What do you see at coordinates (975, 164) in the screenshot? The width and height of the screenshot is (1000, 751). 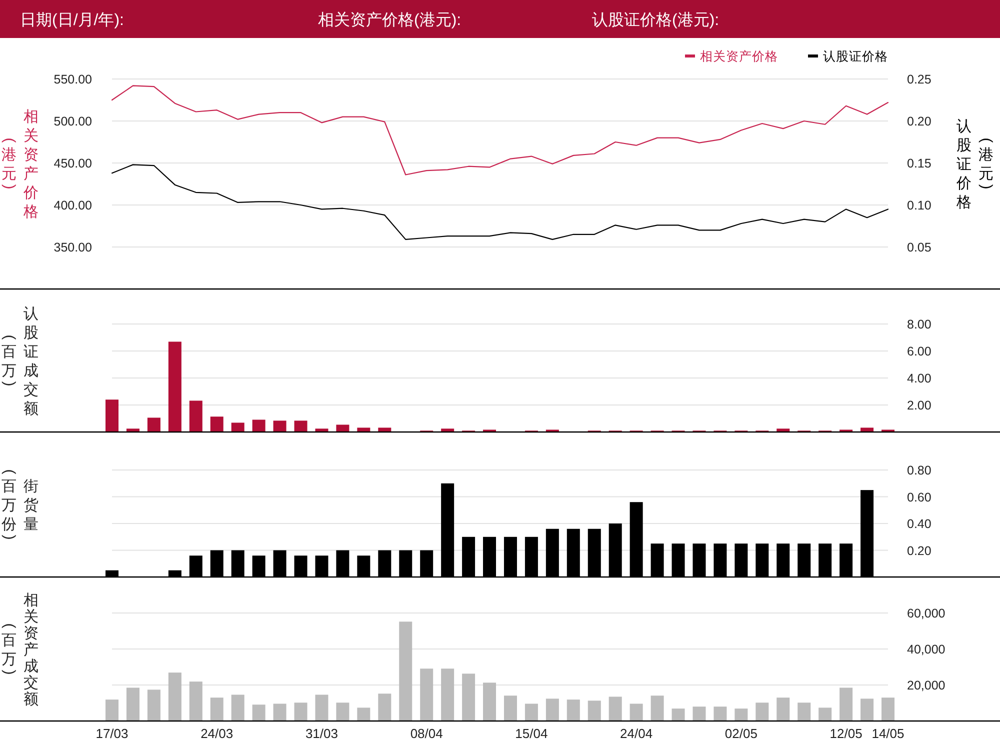 I see `y2-axis-title: 认股证价格 (港元)` at bounding box center [975, 164].